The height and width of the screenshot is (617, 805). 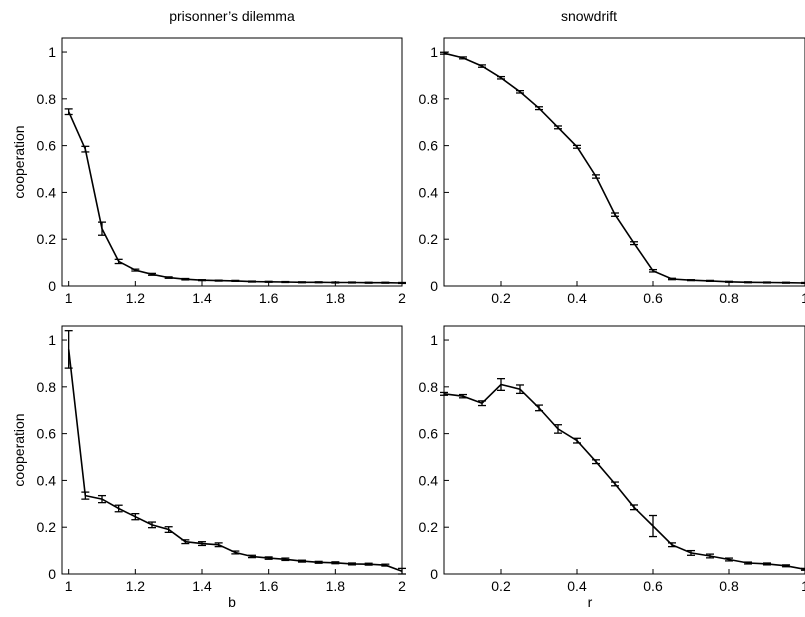 What do you see at coordinates (501, 298) in the screenshot?
I see `x-tick-label: 0.2` at bounding box center [501, 298].